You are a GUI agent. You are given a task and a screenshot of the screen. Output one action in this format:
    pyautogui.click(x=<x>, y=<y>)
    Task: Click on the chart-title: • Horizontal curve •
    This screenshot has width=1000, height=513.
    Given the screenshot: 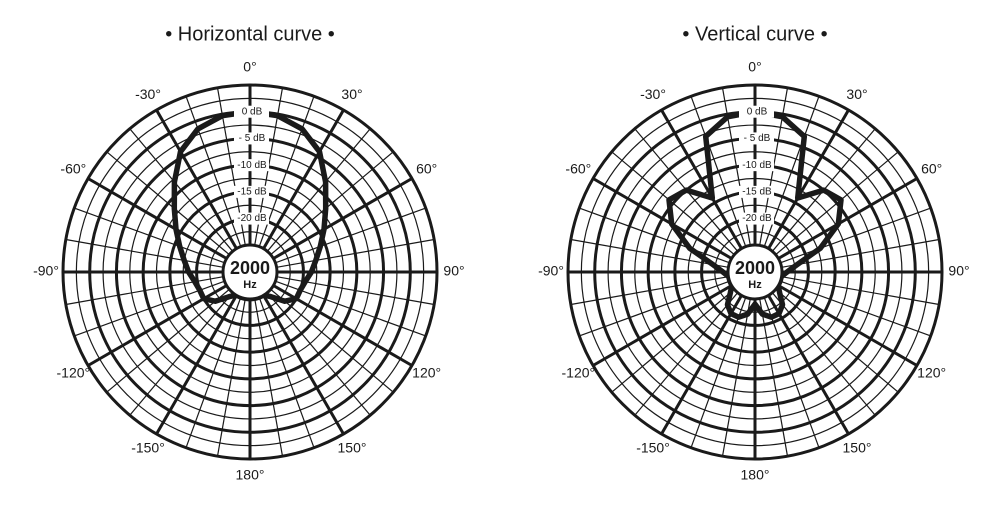 What is the action you would take?
    pyautogui.click(x=250, y=34)
    